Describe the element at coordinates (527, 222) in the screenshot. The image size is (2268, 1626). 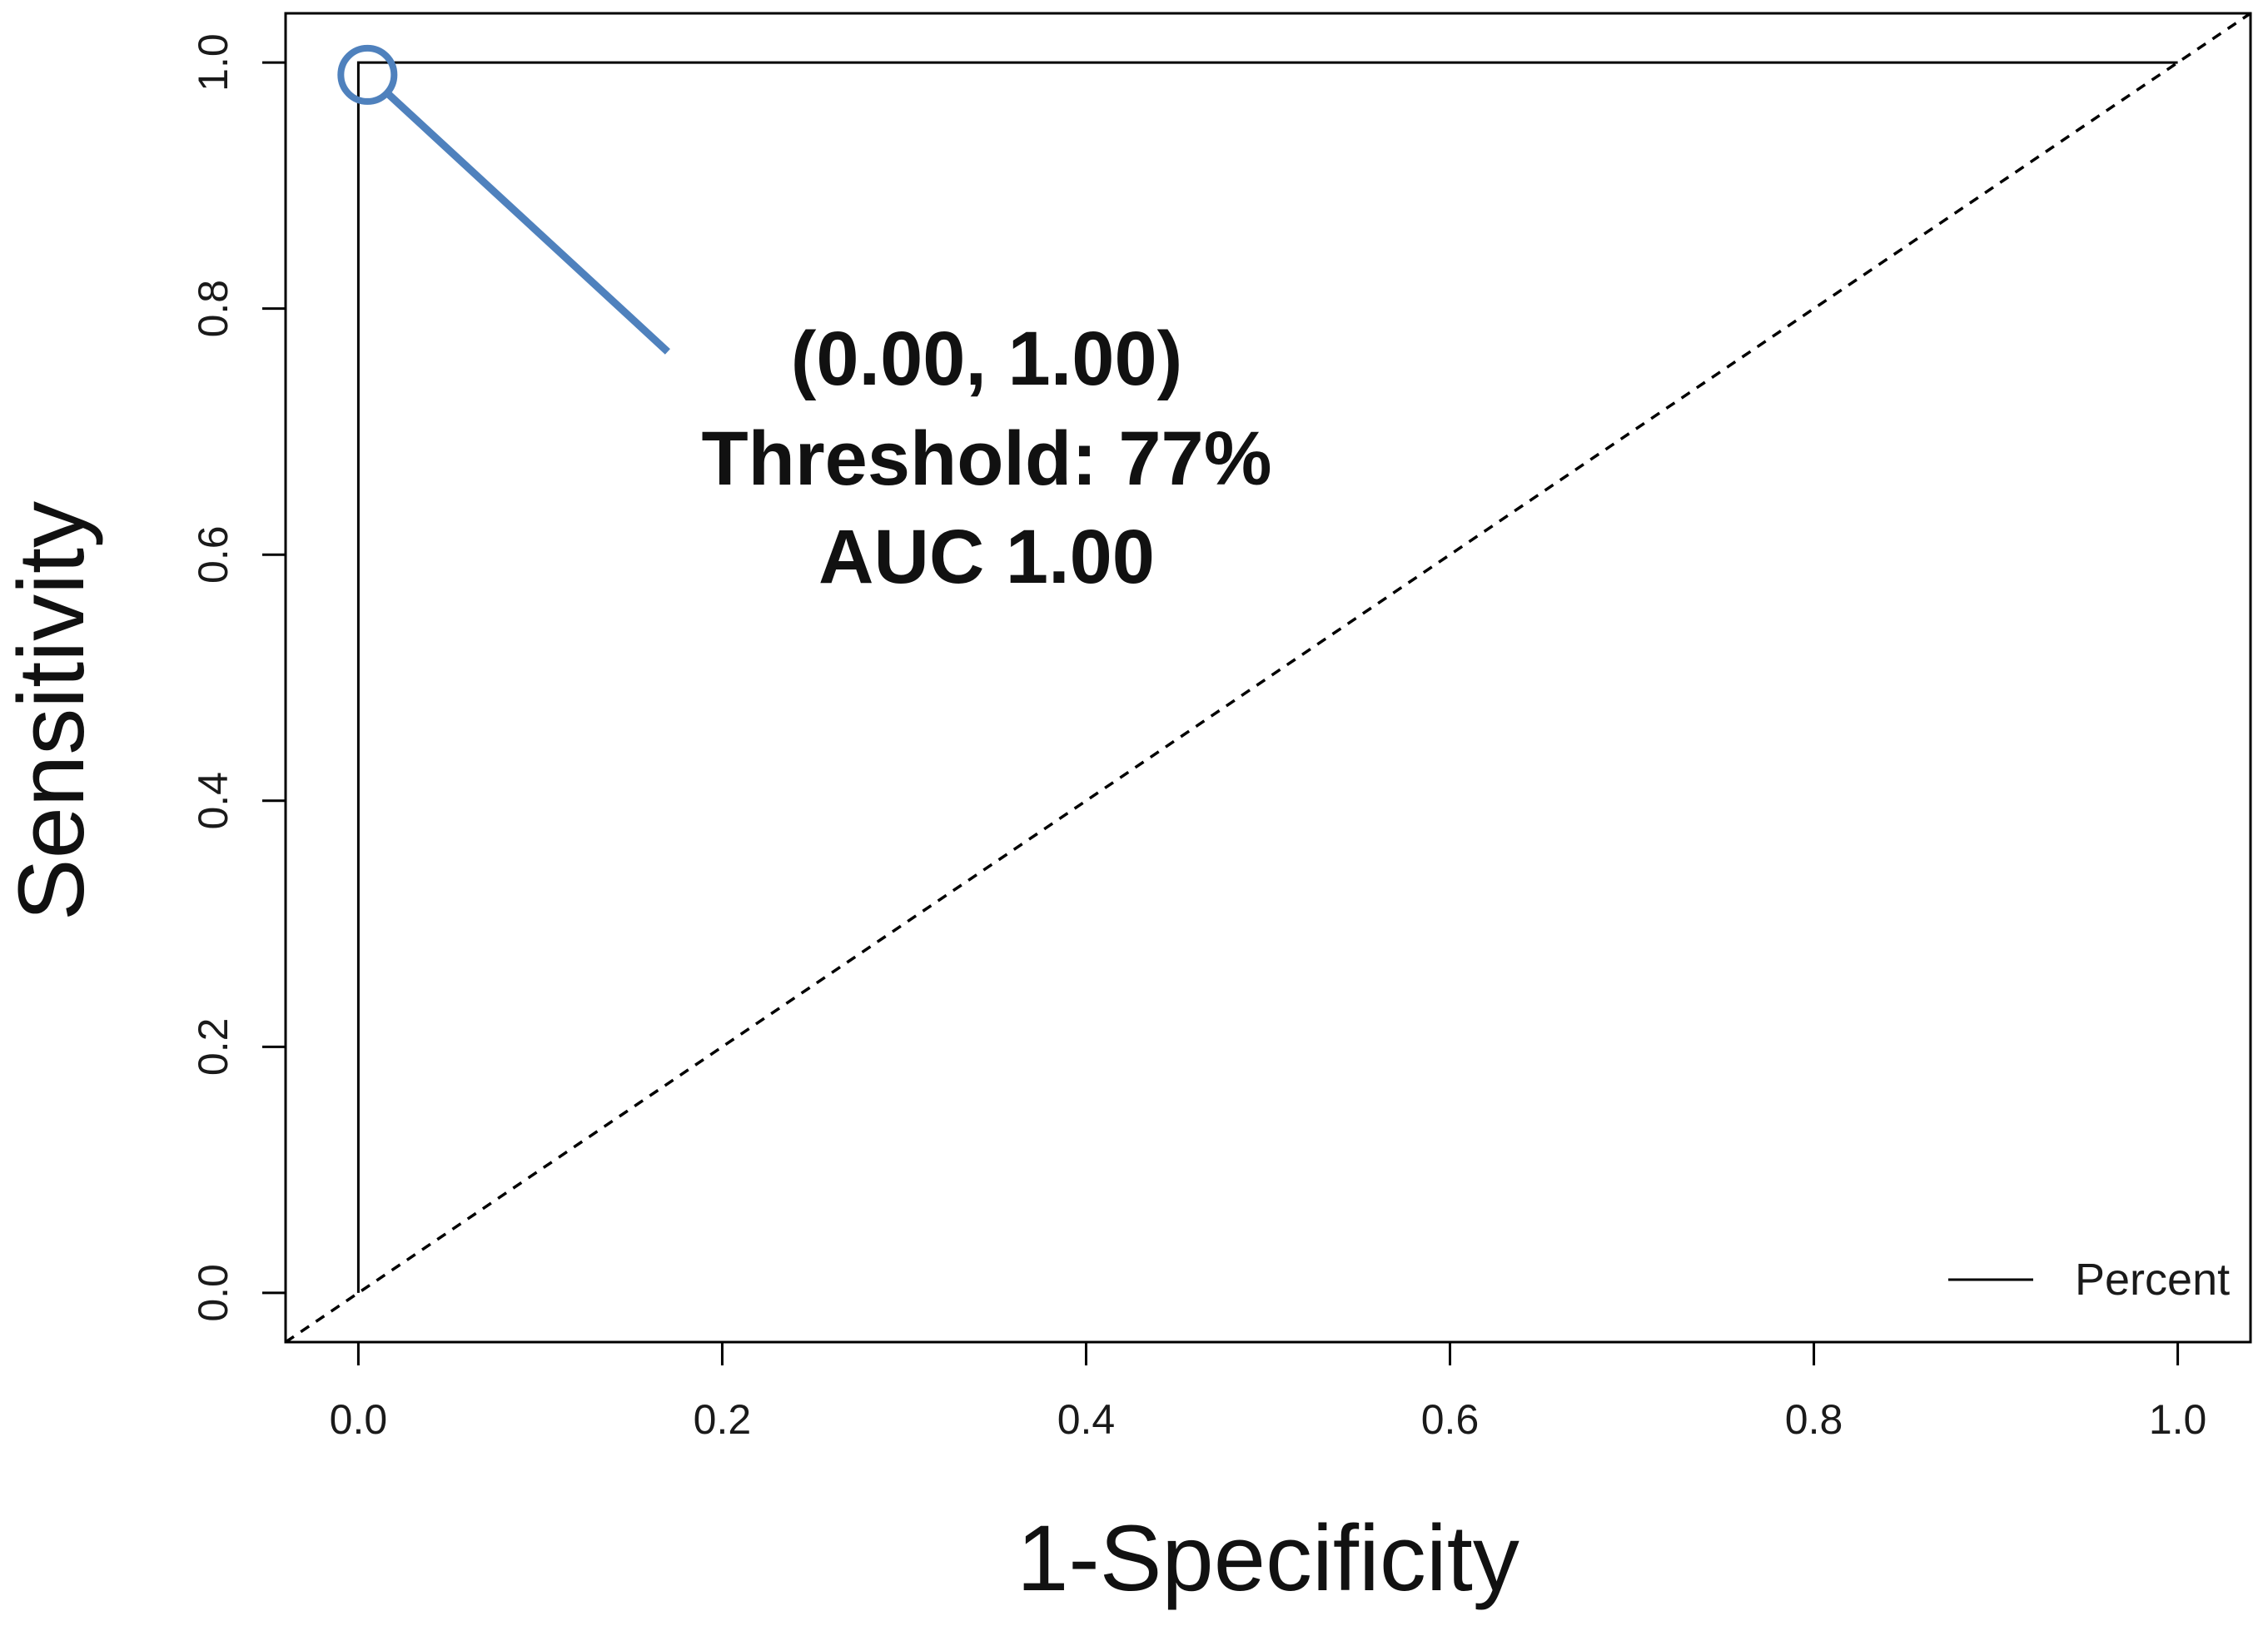
I see `annotation-pointer-line` at that location.